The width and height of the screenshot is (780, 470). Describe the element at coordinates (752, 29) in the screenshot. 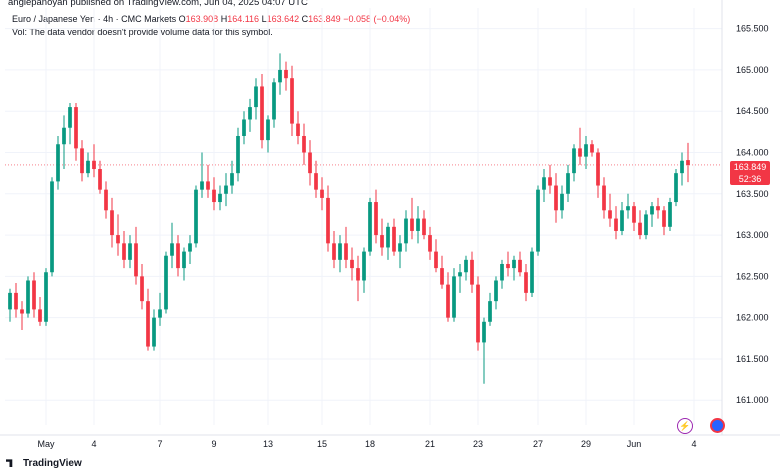

I see `y-tick-label: 165.500` at that location.